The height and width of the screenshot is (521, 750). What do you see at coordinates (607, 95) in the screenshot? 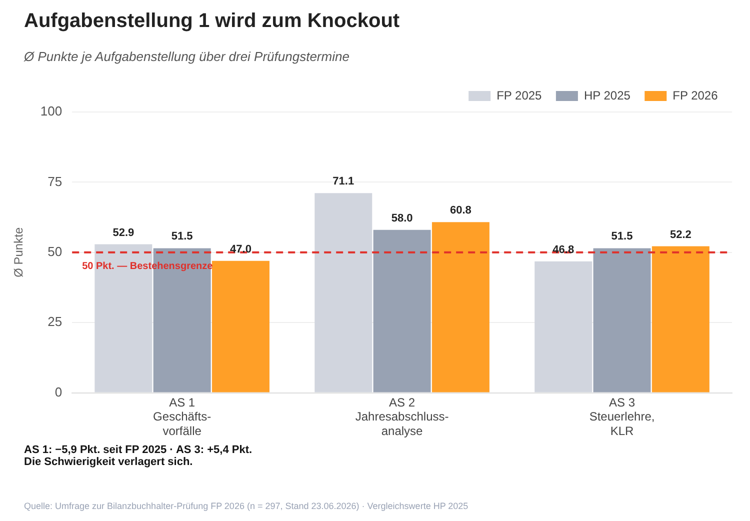
I see `legend-label: HP 2025` at bounding box center [607, 95].